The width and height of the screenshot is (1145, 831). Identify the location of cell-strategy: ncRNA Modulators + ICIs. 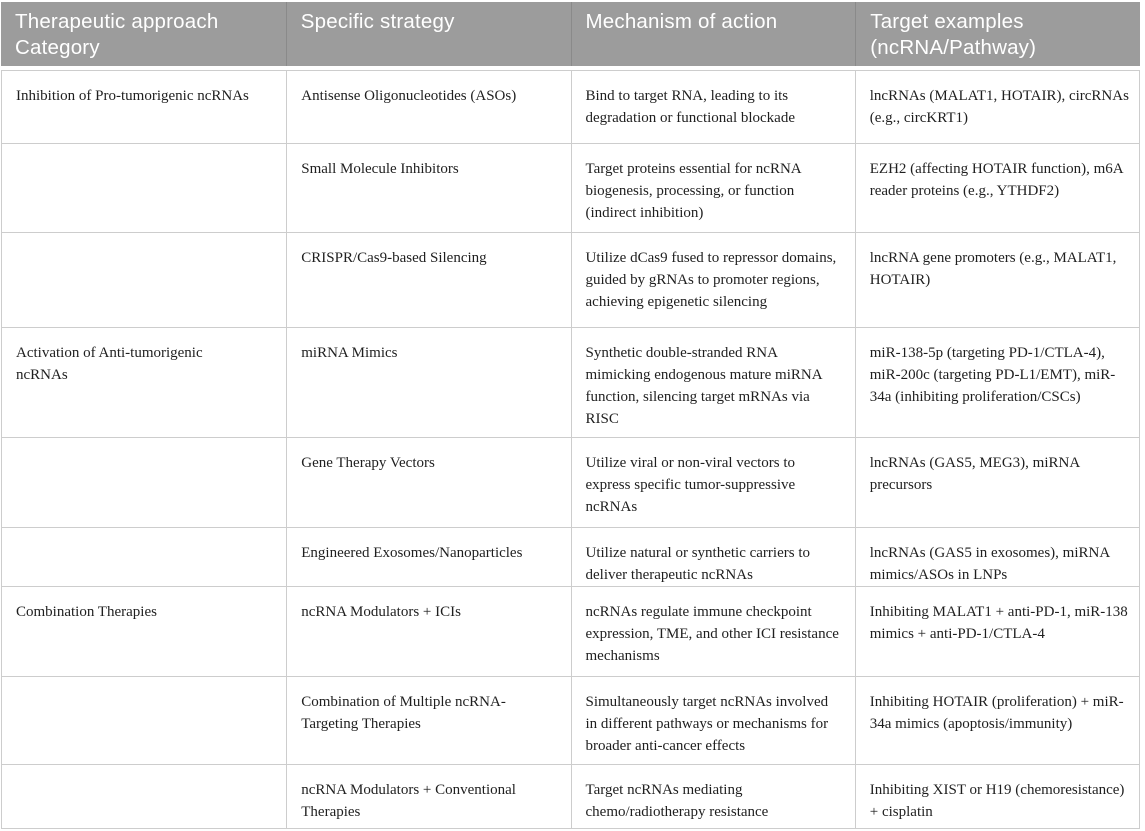
(428, 631).